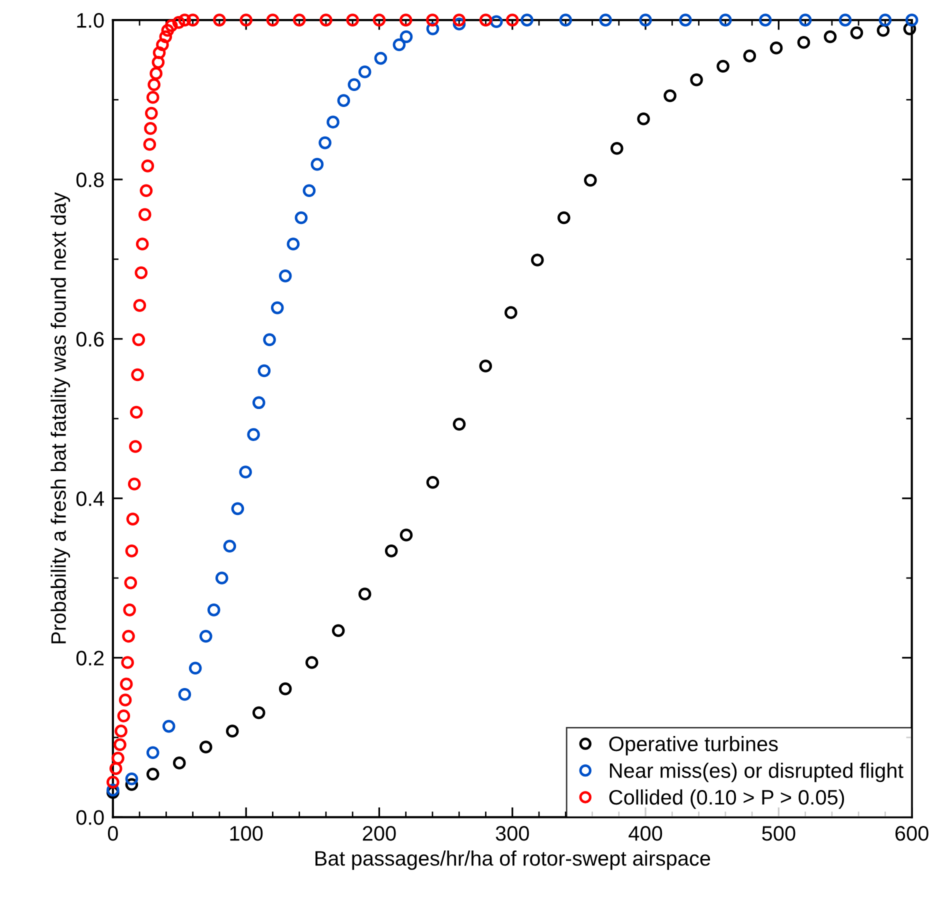 The width and height of the screenshot is (941, 911). What do you see at coordinates (90, 339) in the screenshot?
I see `y-tick-label: 0.6` at bounding box center [90, 339].